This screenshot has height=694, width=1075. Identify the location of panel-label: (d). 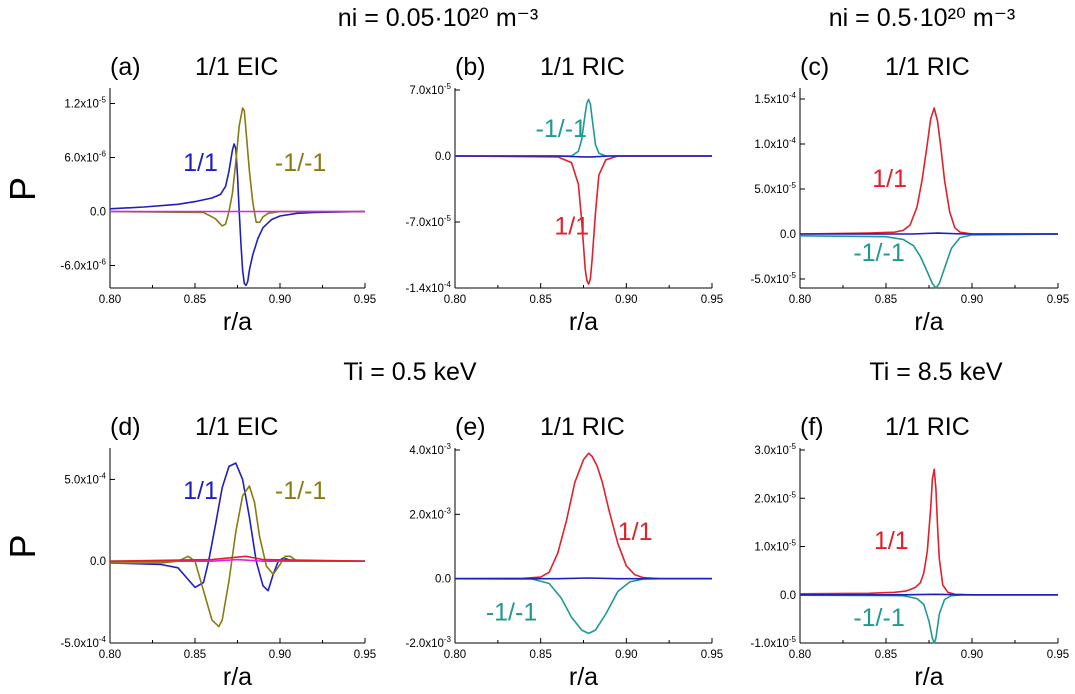
(125, 427).